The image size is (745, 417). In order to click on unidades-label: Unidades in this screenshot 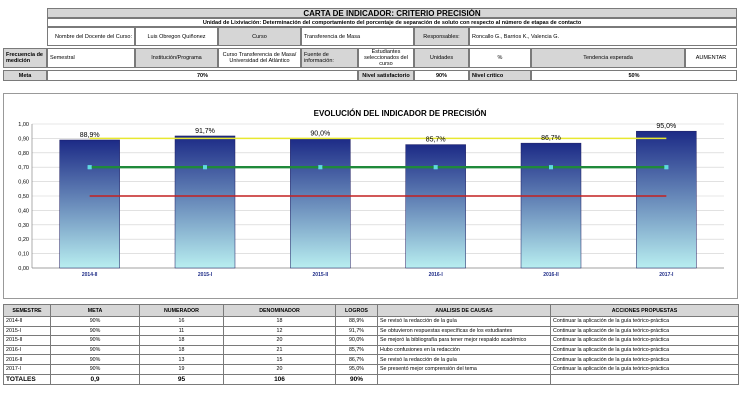, I will do `click(441, 58)`.